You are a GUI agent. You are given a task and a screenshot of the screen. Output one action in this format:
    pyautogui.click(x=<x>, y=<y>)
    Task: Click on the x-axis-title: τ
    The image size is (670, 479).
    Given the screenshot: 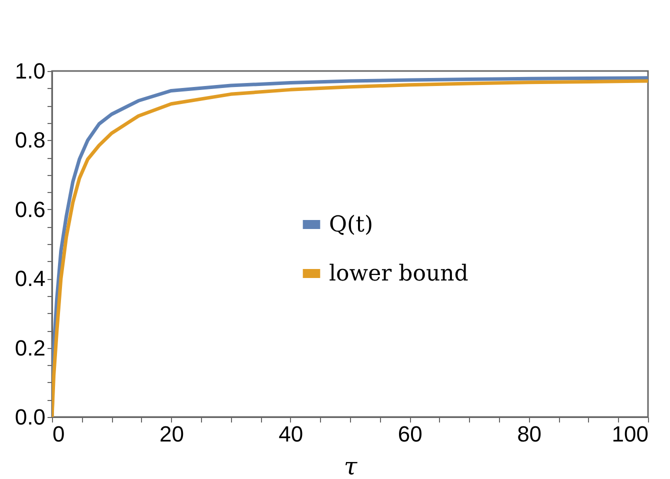 What is the action you would take?
    pyautogui.click(x=351, y=465)
    